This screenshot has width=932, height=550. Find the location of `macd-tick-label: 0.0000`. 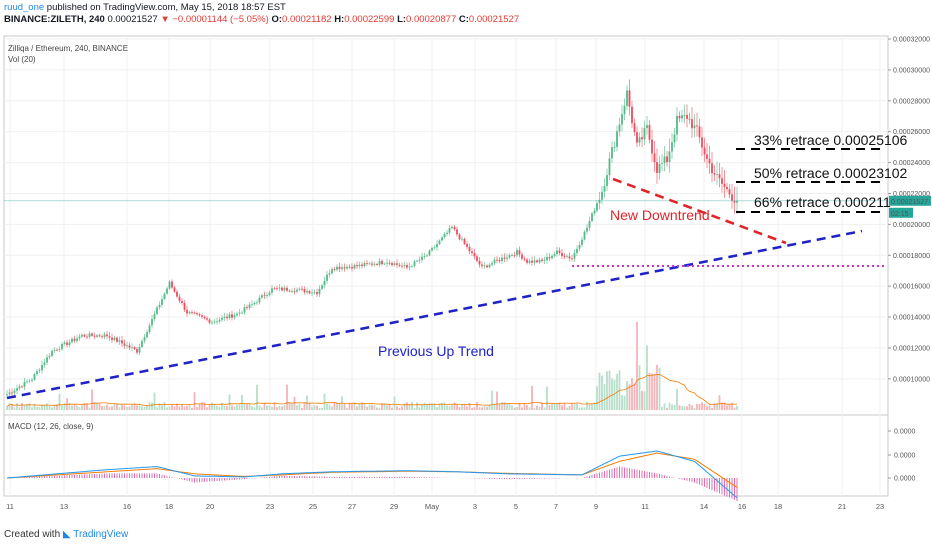

macd-tick-label: 0.0000 is located at coordinates (905, 479).